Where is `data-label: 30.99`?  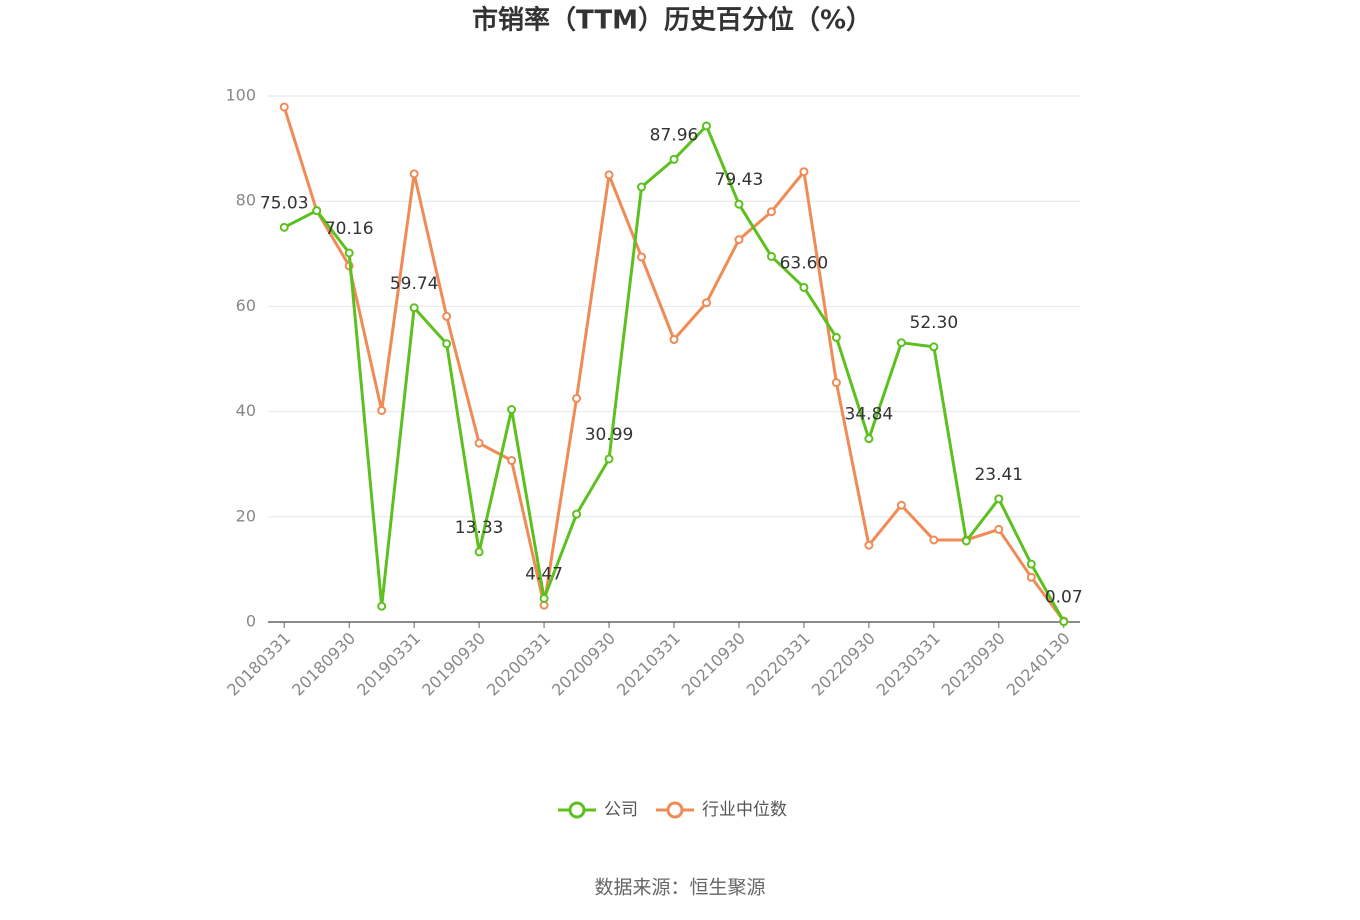
data-label: 30.99 is located at coordinates (609, 435).